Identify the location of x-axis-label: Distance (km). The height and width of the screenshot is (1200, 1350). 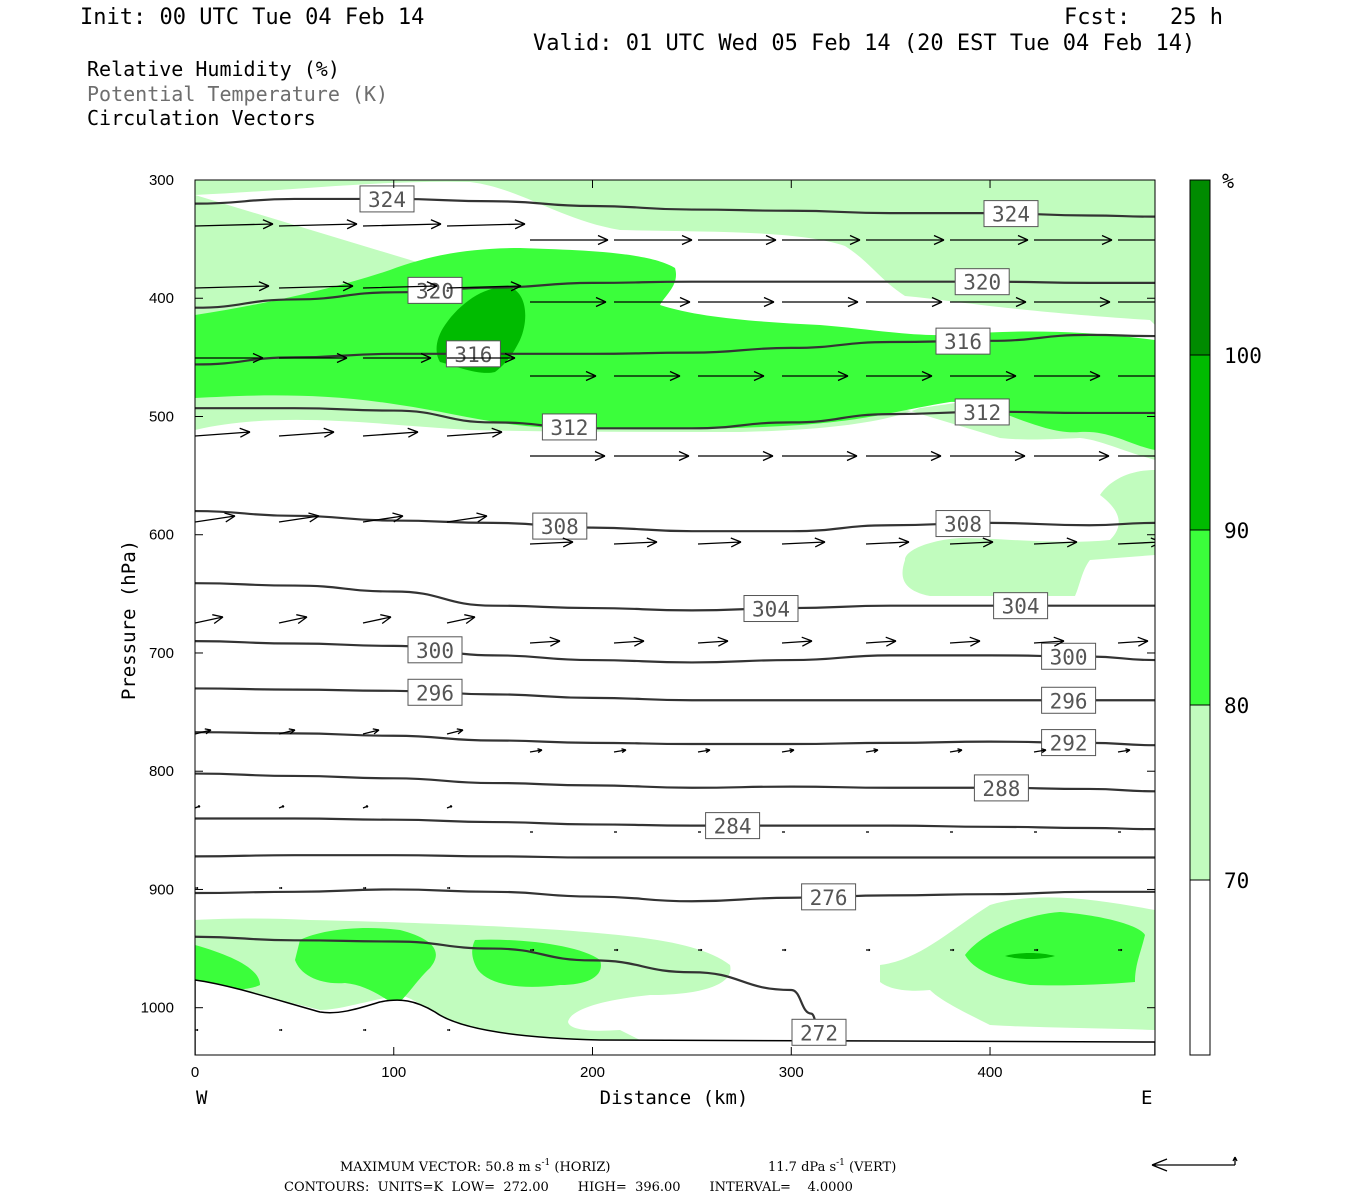
(674, 1098).